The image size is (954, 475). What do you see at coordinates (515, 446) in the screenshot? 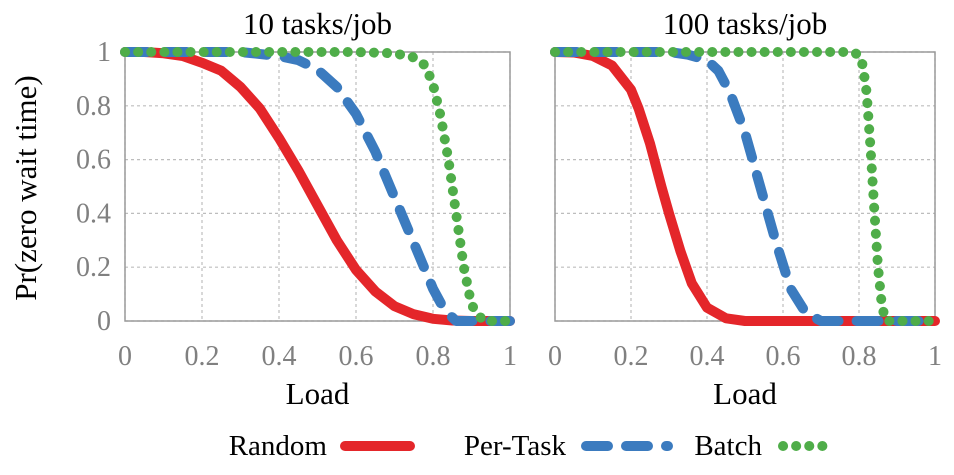
I see `legend-label: Per-Task` at bounding box center [515, 446].